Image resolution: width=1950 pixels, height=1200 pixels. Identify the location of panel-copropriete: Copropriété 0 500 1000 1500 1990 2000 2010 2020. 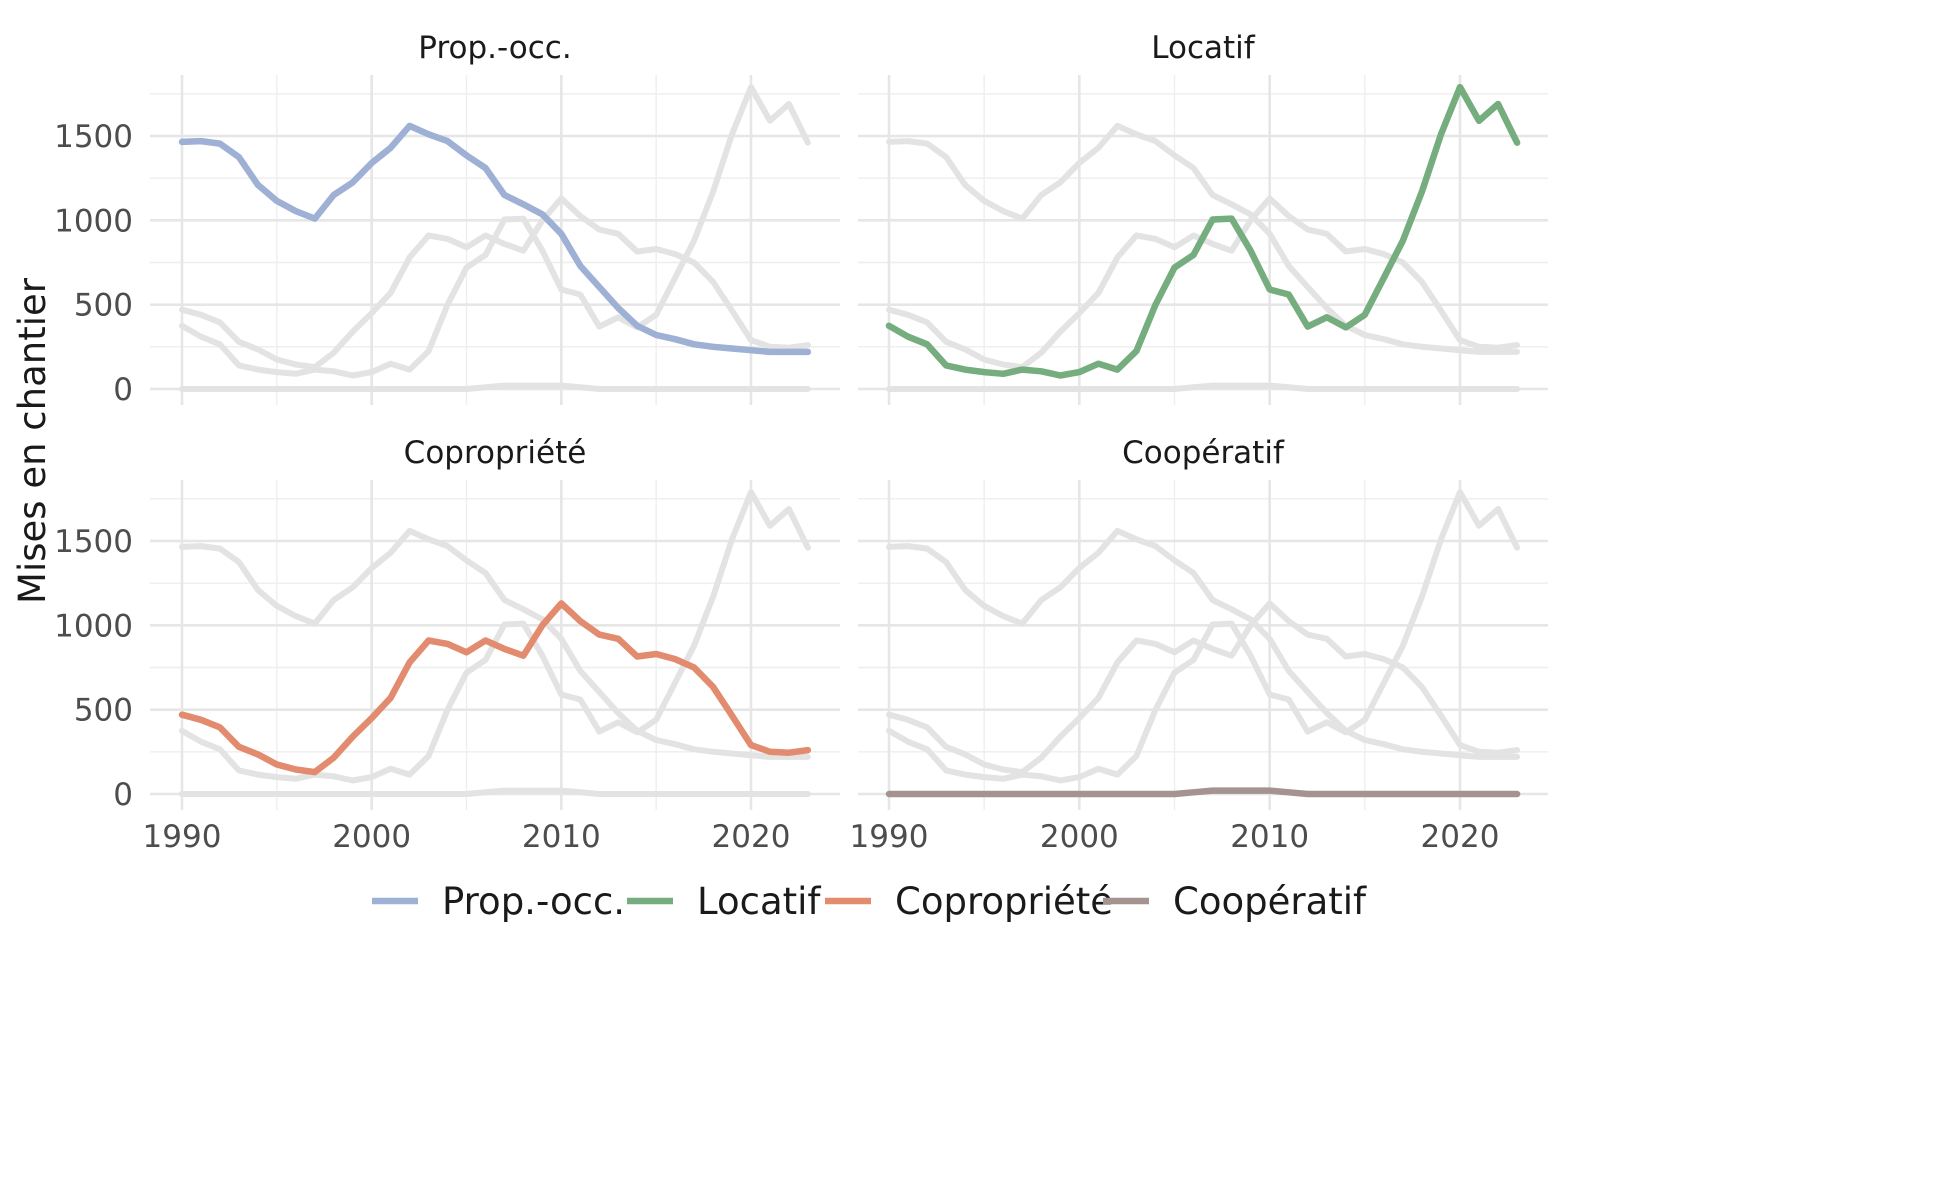
(447, 645).